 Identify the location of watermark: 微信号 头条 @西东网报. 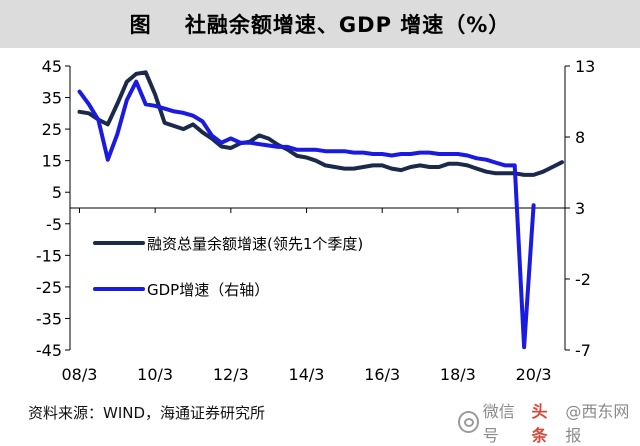
(549, 422).